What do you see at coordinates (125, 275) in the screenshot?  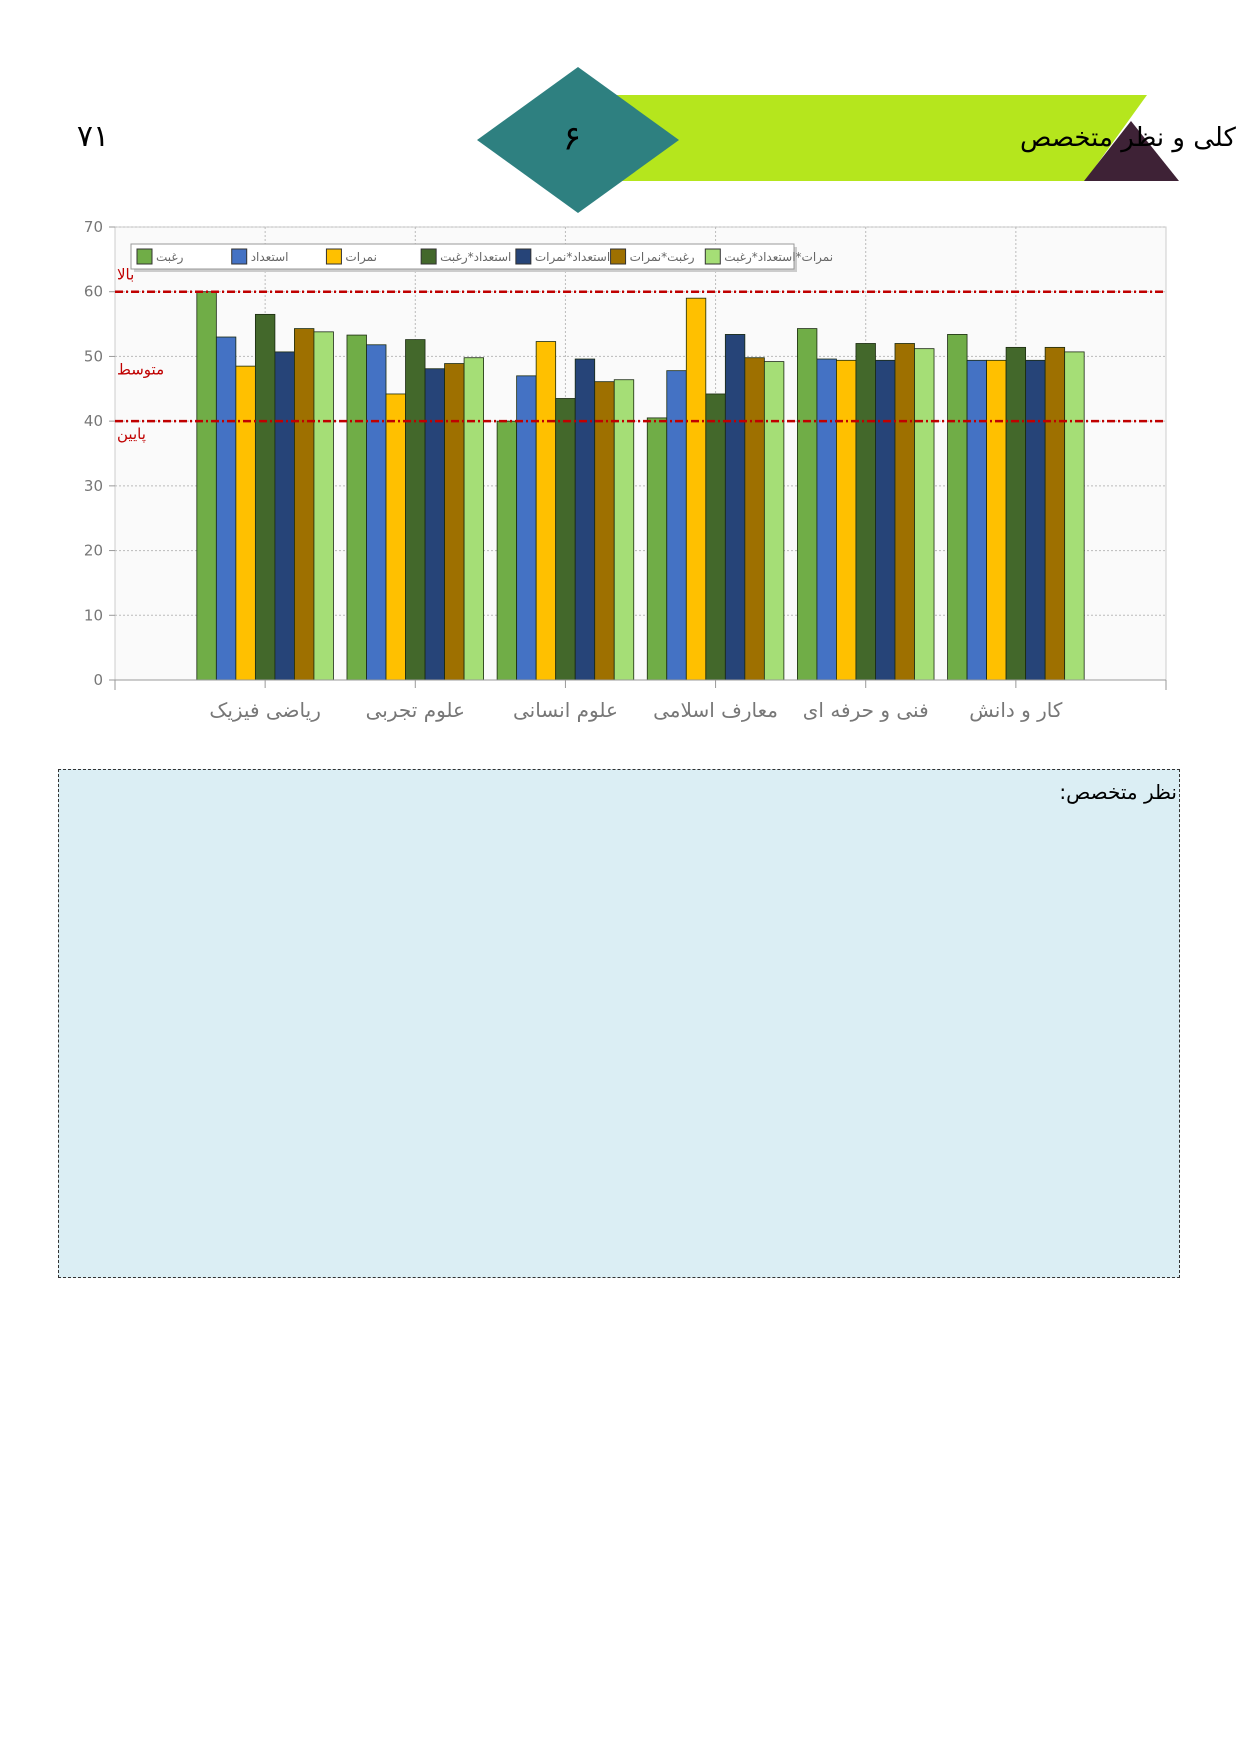 I see `reference-label: بالا` at bounding box center [125, 275].